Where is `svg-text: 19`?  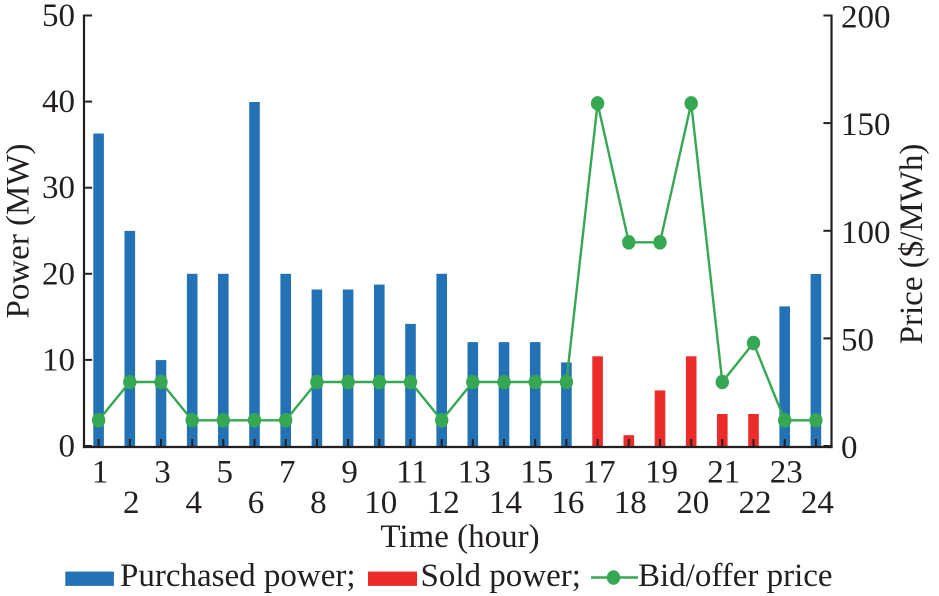
svg-text: 19 is located at coordinates (661, 473).